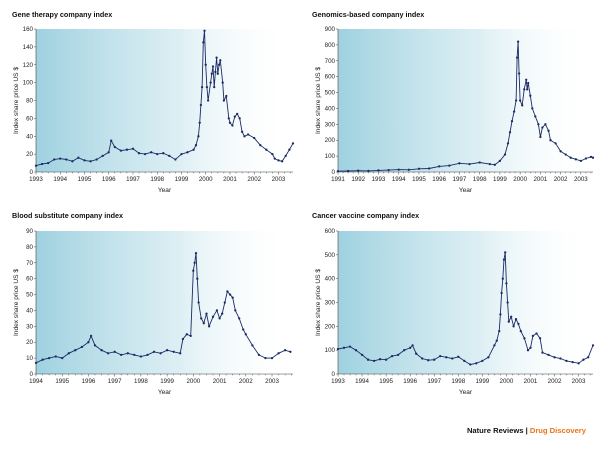 Image resolution: width=600 pixels, height=451 pixels. Describe the element at coordinates (246, 381) in the screenshot. I see `blood-x-tick-label: 2002` at that location.